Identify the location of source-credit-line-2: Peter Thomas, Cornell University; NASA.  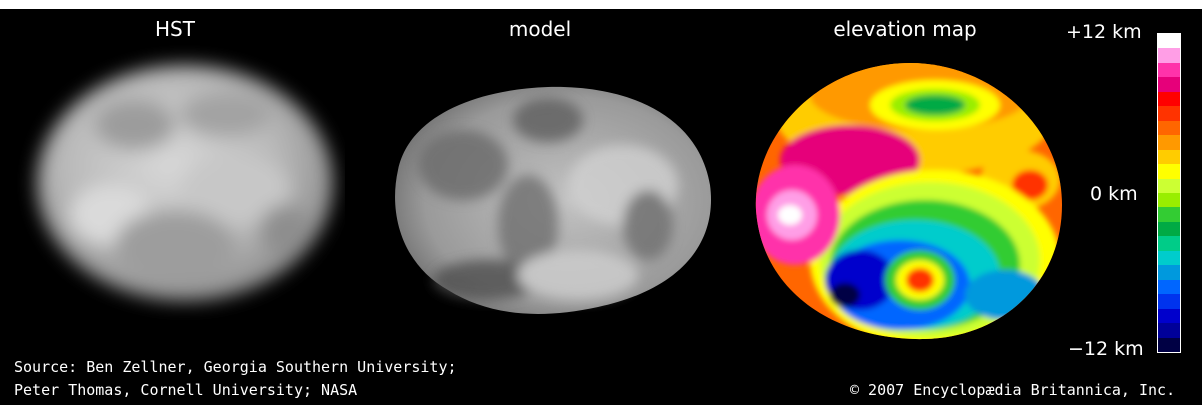
(186, 390).